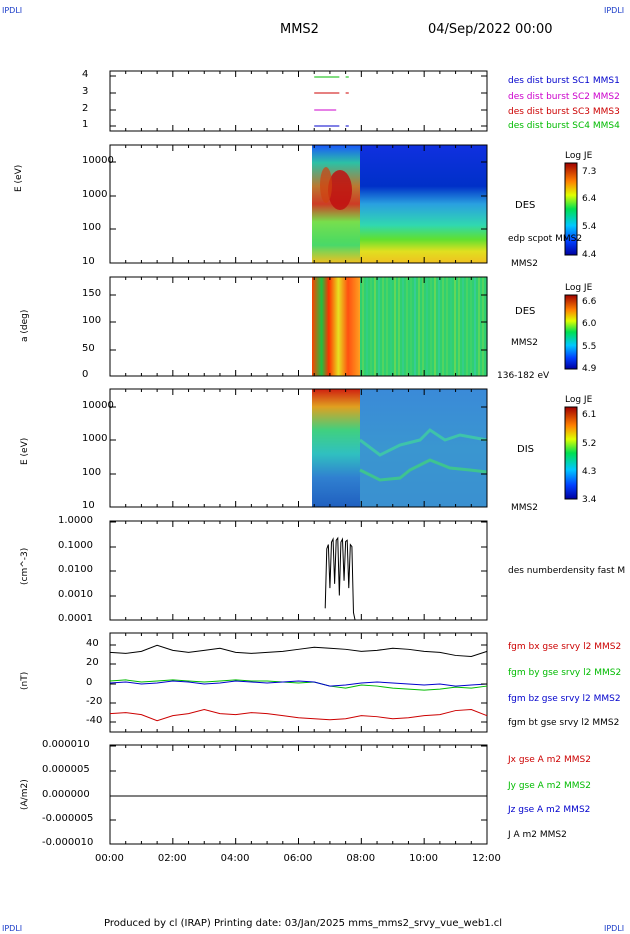 The width and height of the screenshot is (630, 934). Describe the element at coordinates (298, 448) in the screenshot. I see `dis-energy-panel` at that location.